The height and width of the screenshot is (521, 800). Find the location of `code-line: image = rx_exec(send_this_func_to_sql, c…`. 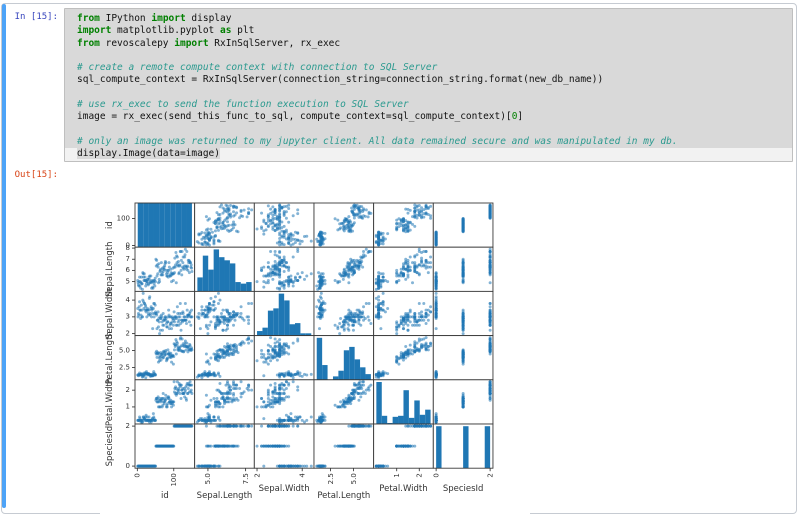

code-line: image = rx_exec(send_this_func_to_sql, c… is located at coordinates (300, 117).